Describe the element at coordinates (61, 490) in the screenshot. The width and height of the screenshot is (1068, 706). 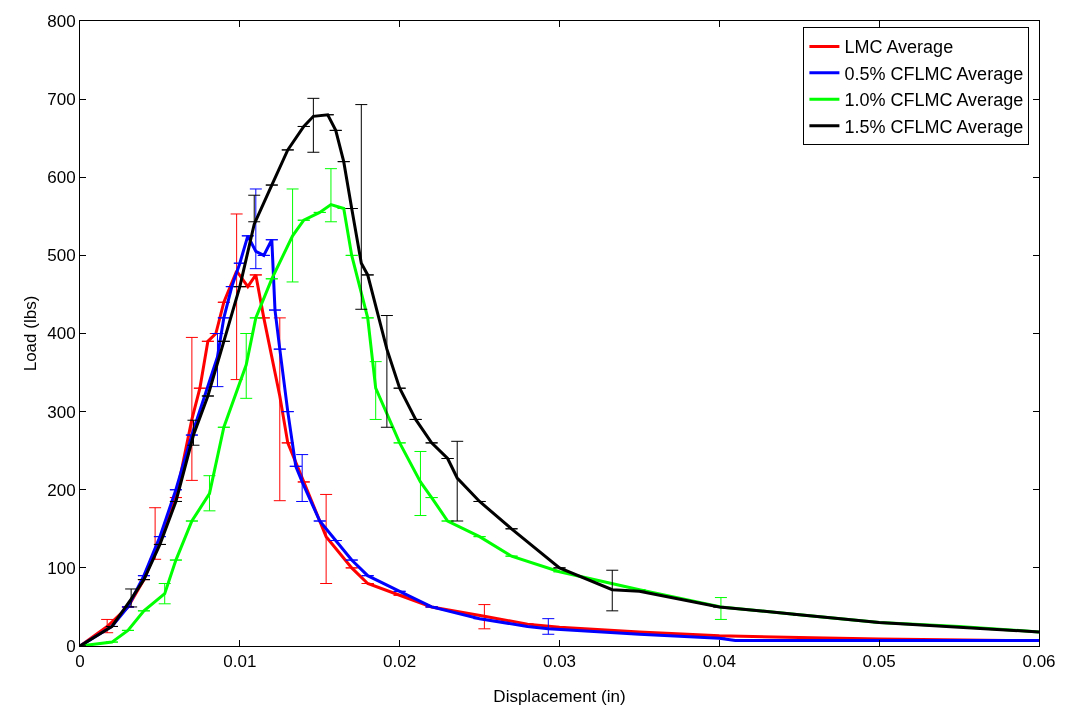
I see `y-tick-label: 200` at that location.